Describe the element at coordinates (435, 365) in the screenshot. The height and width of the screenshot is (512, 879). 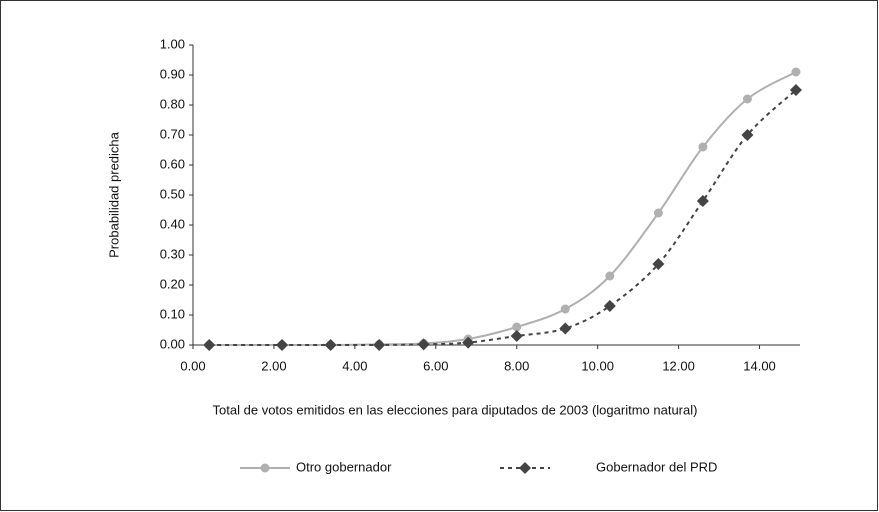
I see `x-tick-label: 6.00` at that location.